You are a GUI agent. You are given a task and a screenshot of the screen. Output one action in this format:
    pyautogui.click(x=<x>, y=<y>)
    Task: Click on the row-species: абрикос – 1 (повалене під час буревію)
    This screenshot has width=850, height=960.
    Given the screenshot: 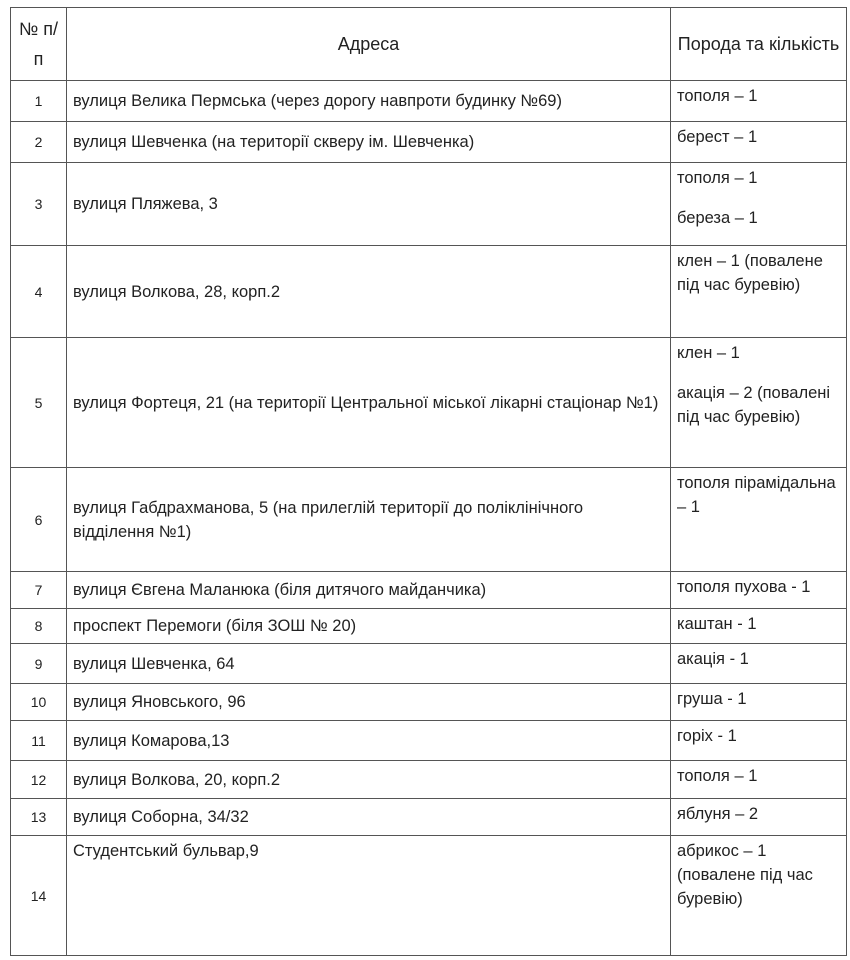 What is the action you would take?
    pyautogui.click(x=758, y=895)
    